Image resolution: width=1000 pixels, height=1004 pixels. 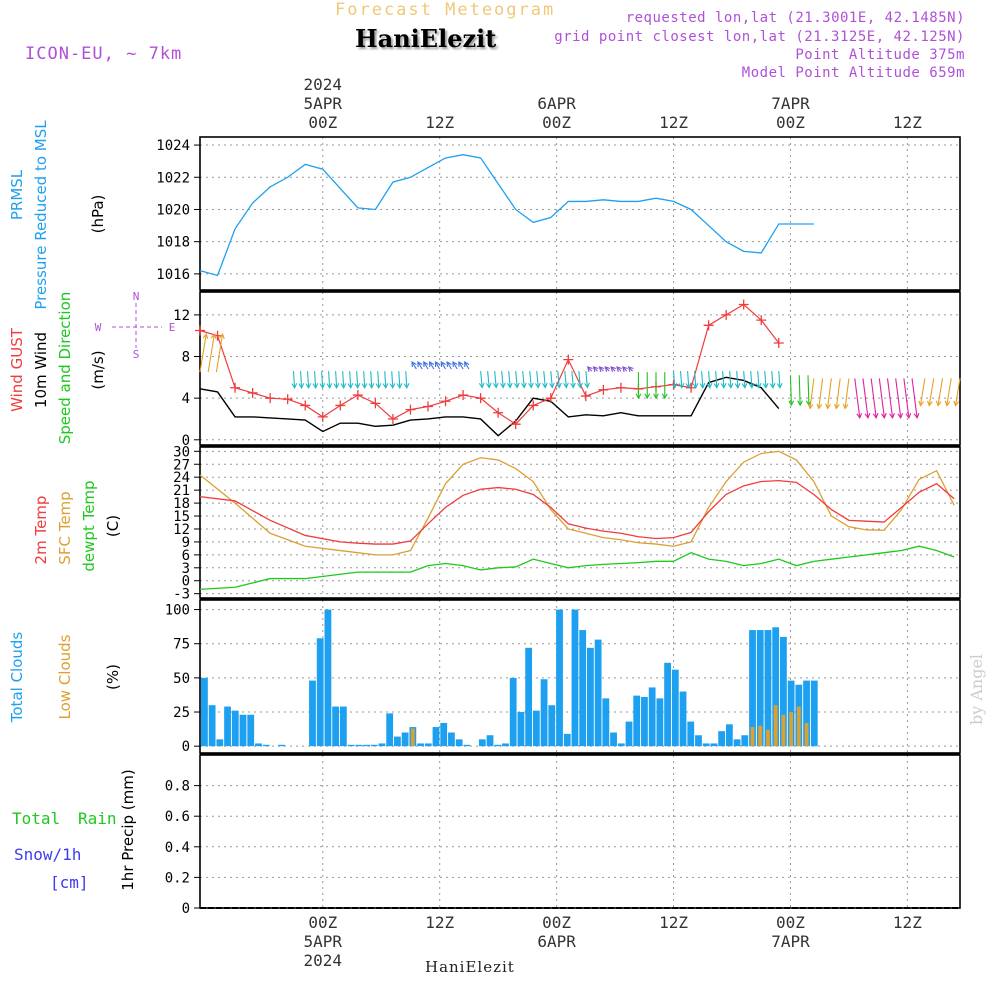 I want to click on label-dewpt-temp: dewpt Temp, so click(x=89, y=525).